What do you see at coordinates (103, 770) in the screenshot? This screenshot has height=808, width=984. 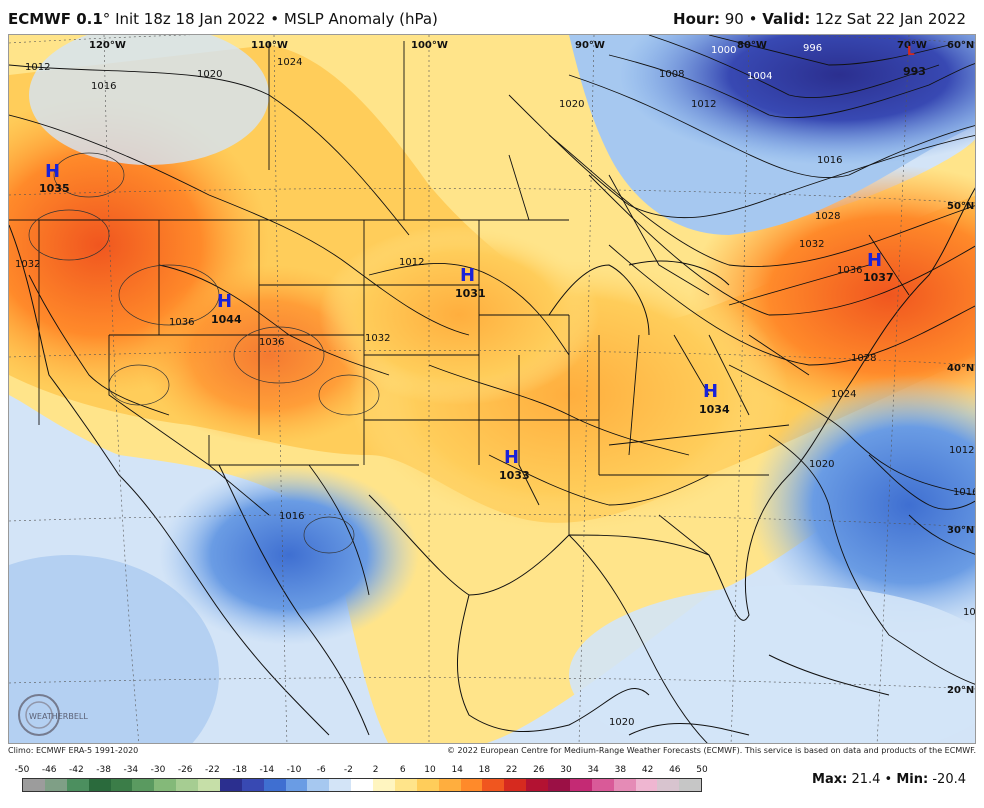 I see `scale-tick-label: -38` at bounding box center [103, 770].